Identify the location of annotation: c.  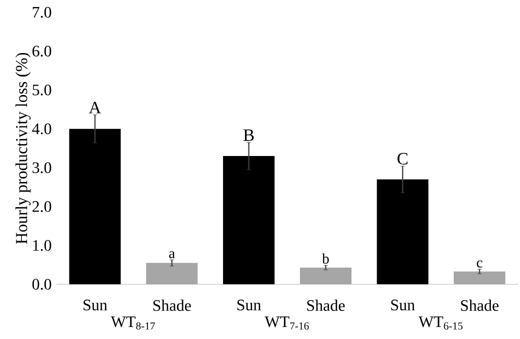
(479, 264).